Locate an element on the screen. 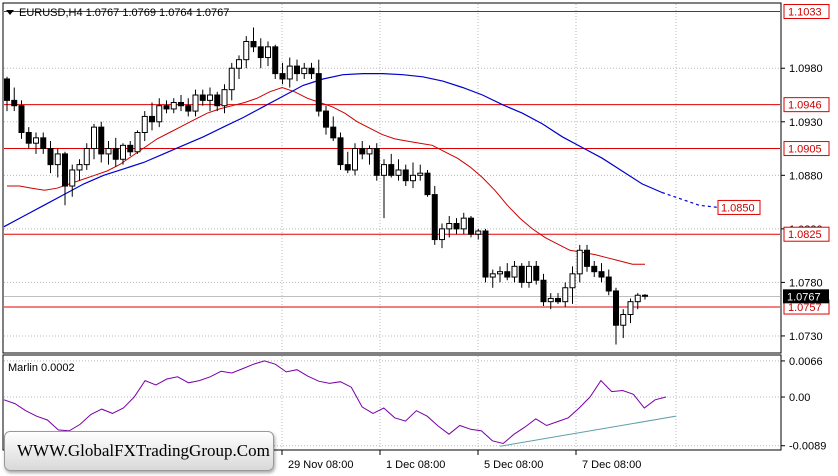 The height and width of the screenshot is (476, 838). marlin-line is located at coordinates (335, 402).